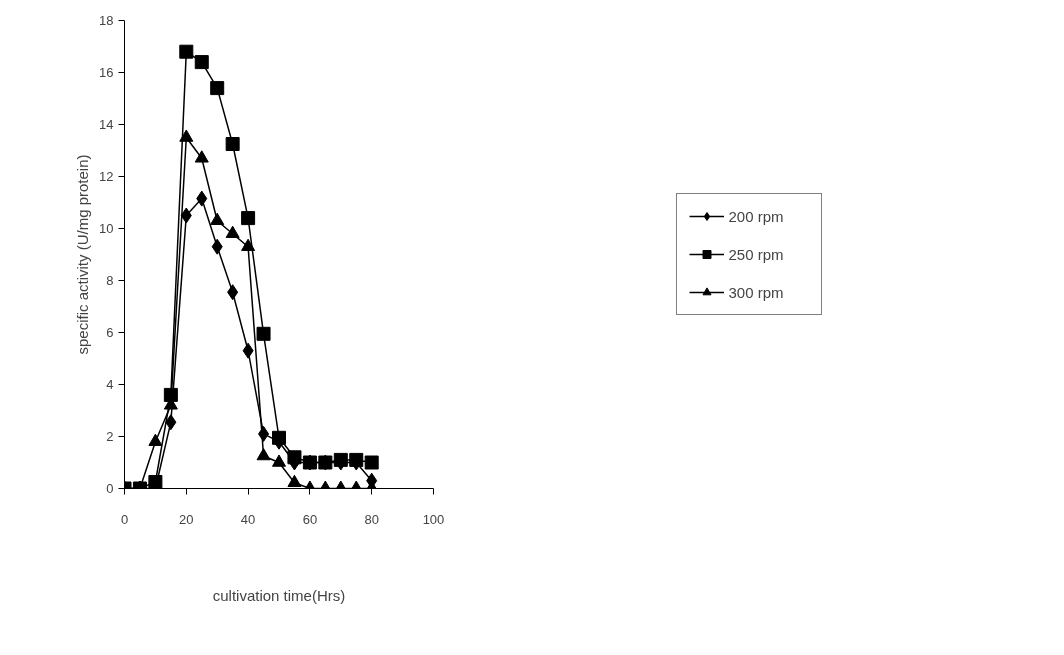 This screenshot has height=655, width=1064. What do you see at coordinates (106, 176) in the screenshot?
I see `y-tick-label: 12` at bounding box center [106, 176].